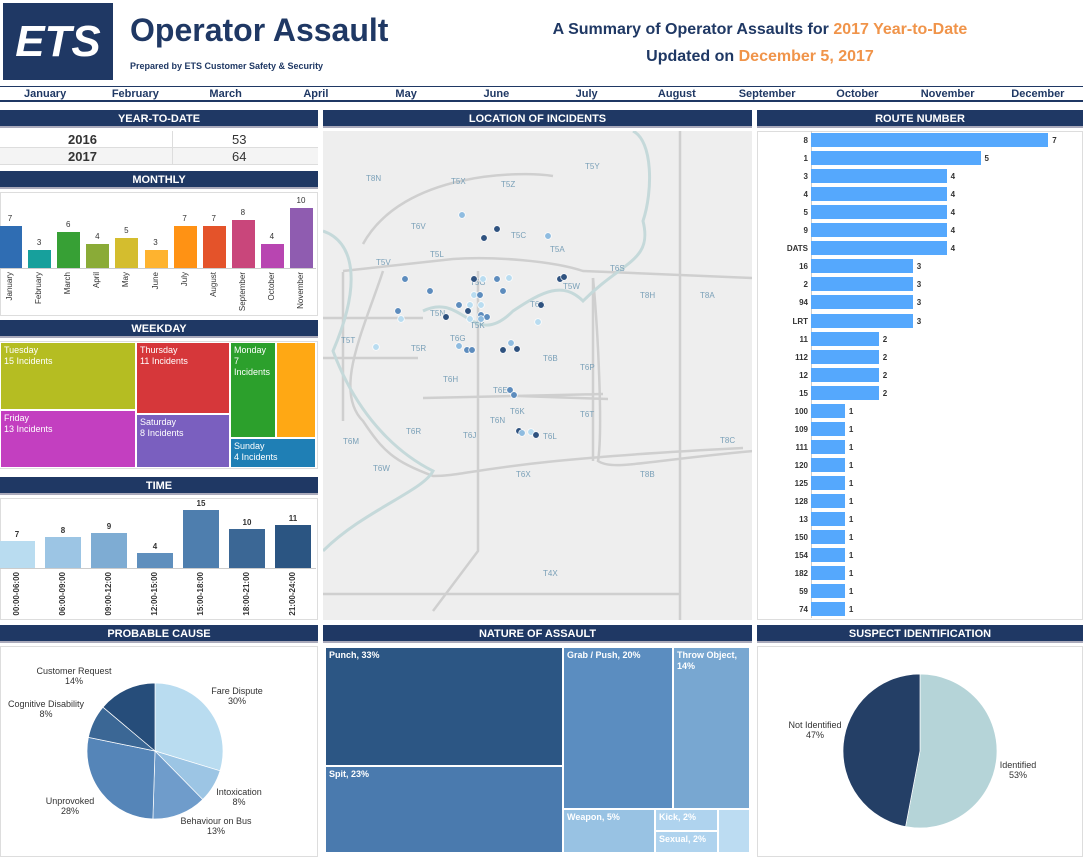  What do you see at coordinates (857, 94) in the screenshot?
I see `month-filter-october: October` at bounding box center [857, 94].